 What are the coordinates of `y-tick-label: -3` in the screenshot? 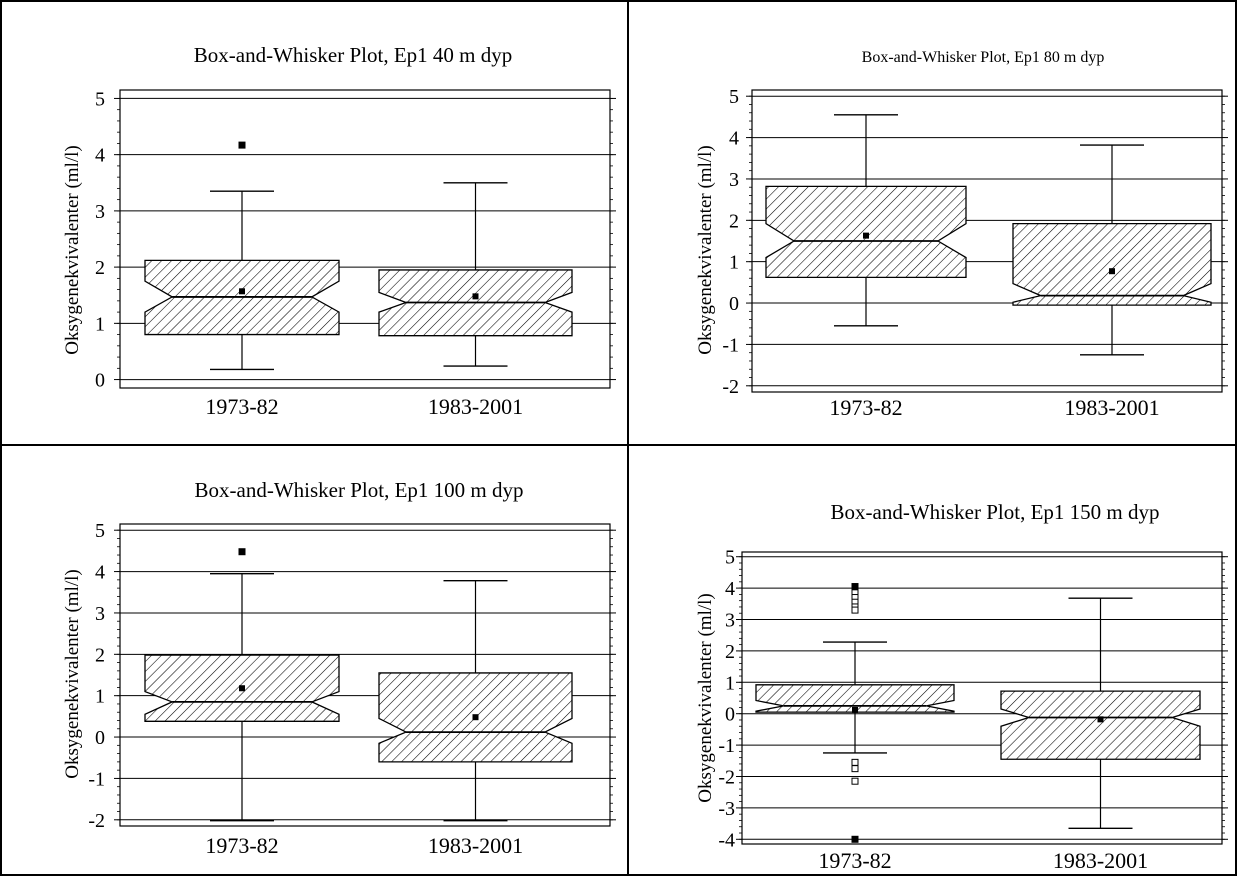 It's located at (726, 809).